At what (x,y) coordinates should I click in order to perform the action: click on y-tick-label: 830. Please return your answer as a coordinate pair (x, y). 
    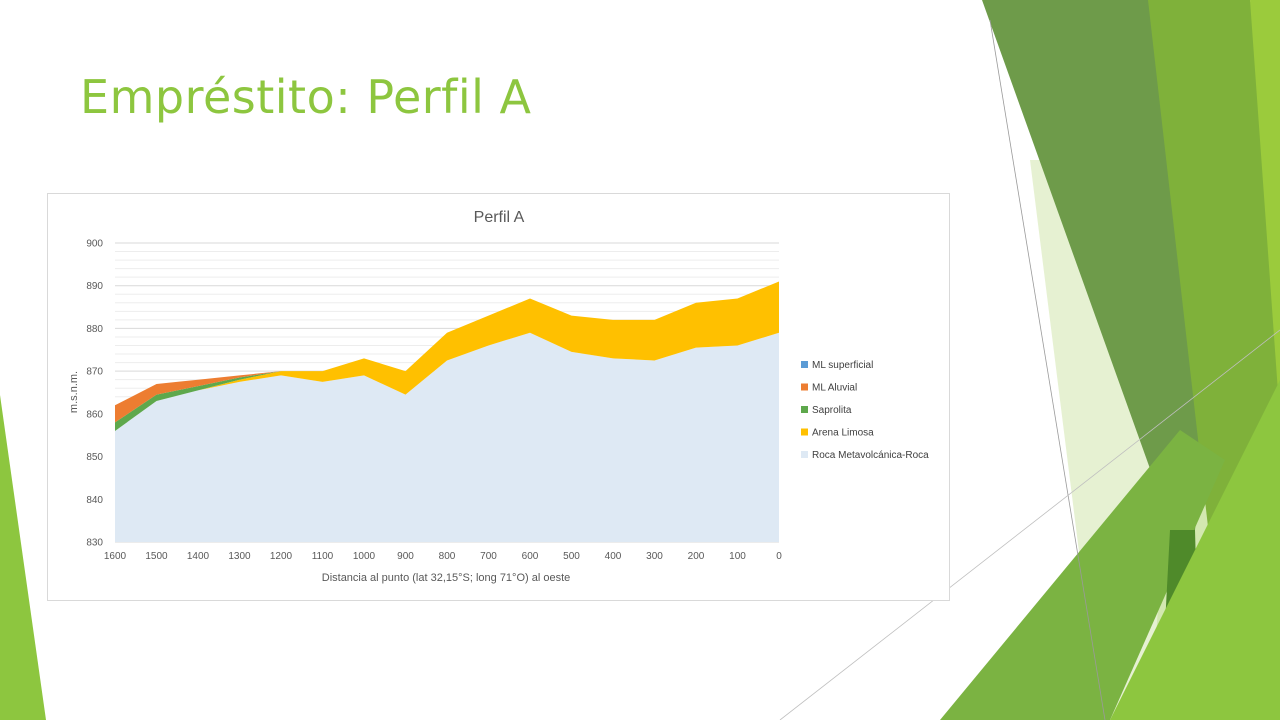
    Looking at the image, I should click on (94, 543).